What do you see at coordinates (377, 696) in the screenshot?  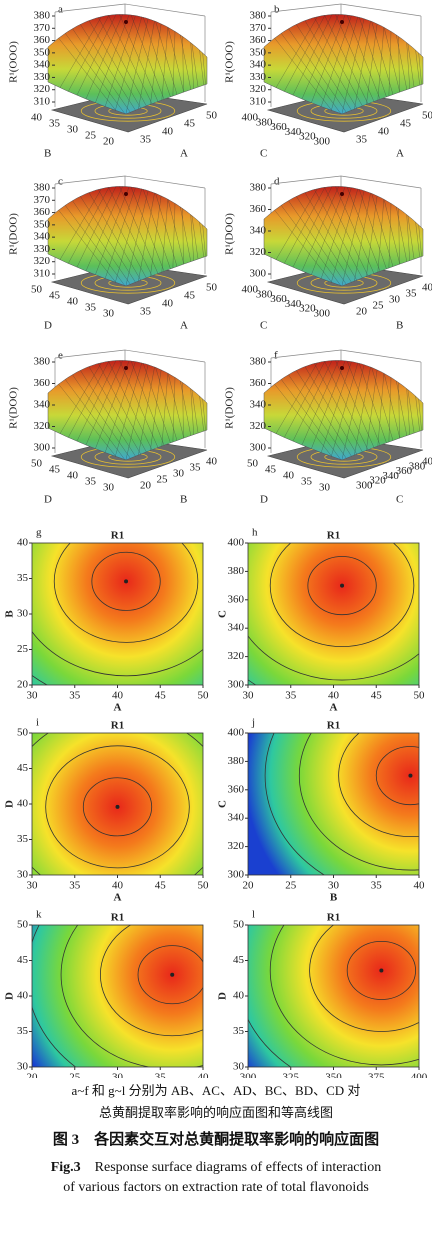 I see `x-tick-label: 45` at bounding box center [377, 696].